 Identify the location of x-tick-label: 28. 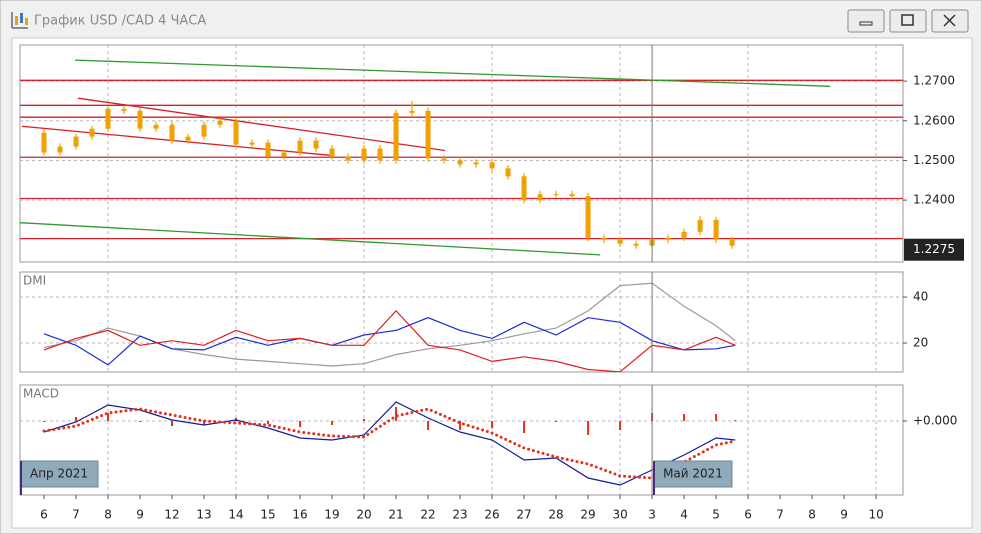
(555, 515).